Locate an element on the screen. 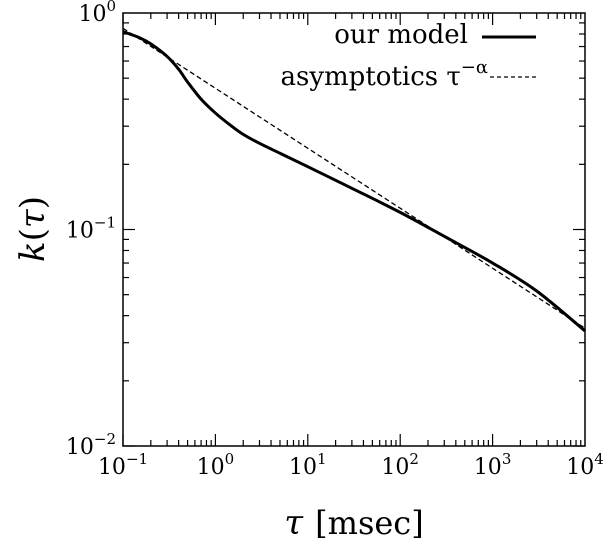  x-tick-label: 10⁻¹ is located at coordinates (123, 465).